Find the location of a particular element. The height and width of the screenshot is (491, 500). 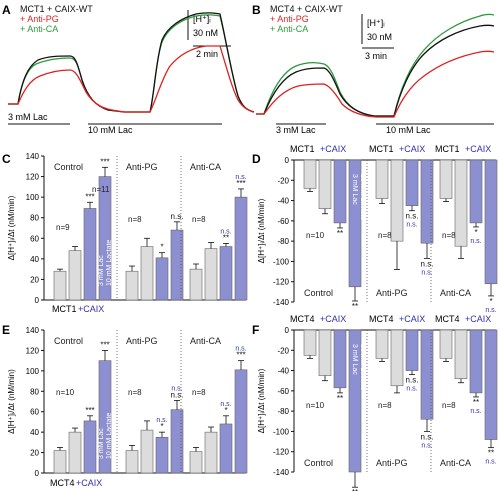

n-label: n=9 is located at coordinates (63, 227).